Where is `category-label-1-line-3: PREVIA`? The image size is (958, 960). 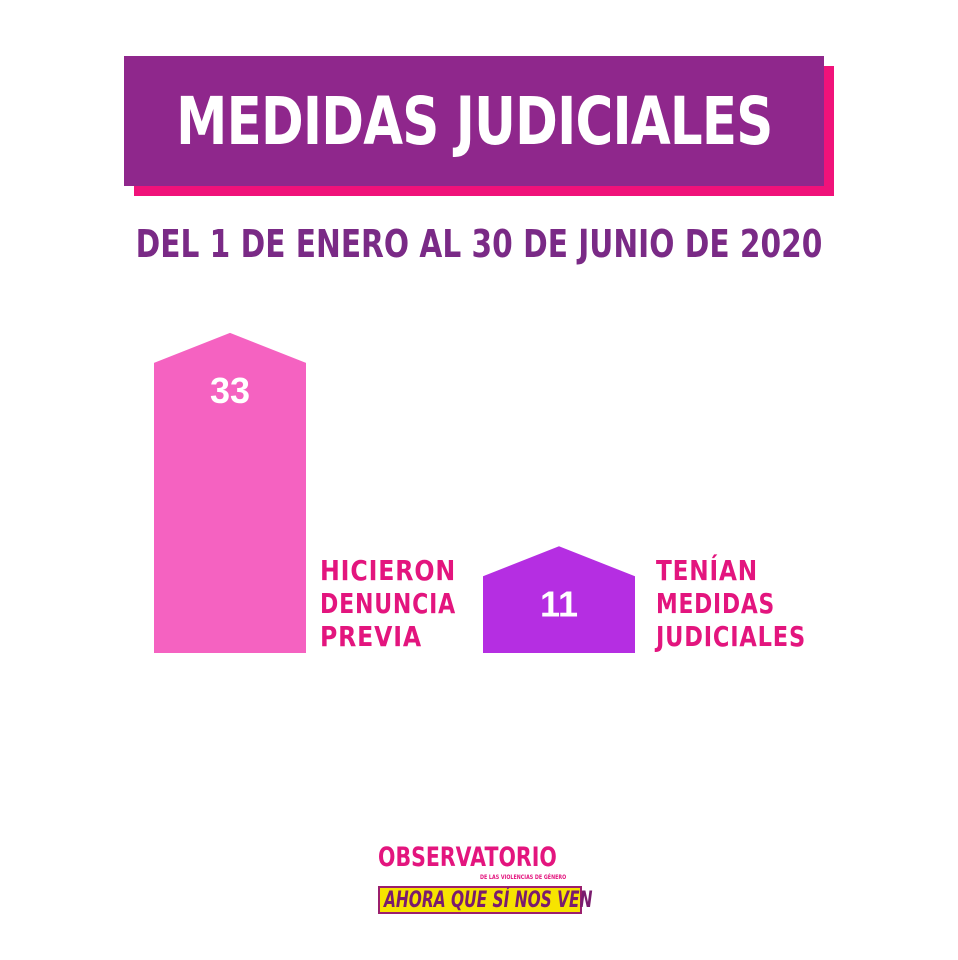
category-label-1-line-3: PREVIA is located at coordinates (371, 636).